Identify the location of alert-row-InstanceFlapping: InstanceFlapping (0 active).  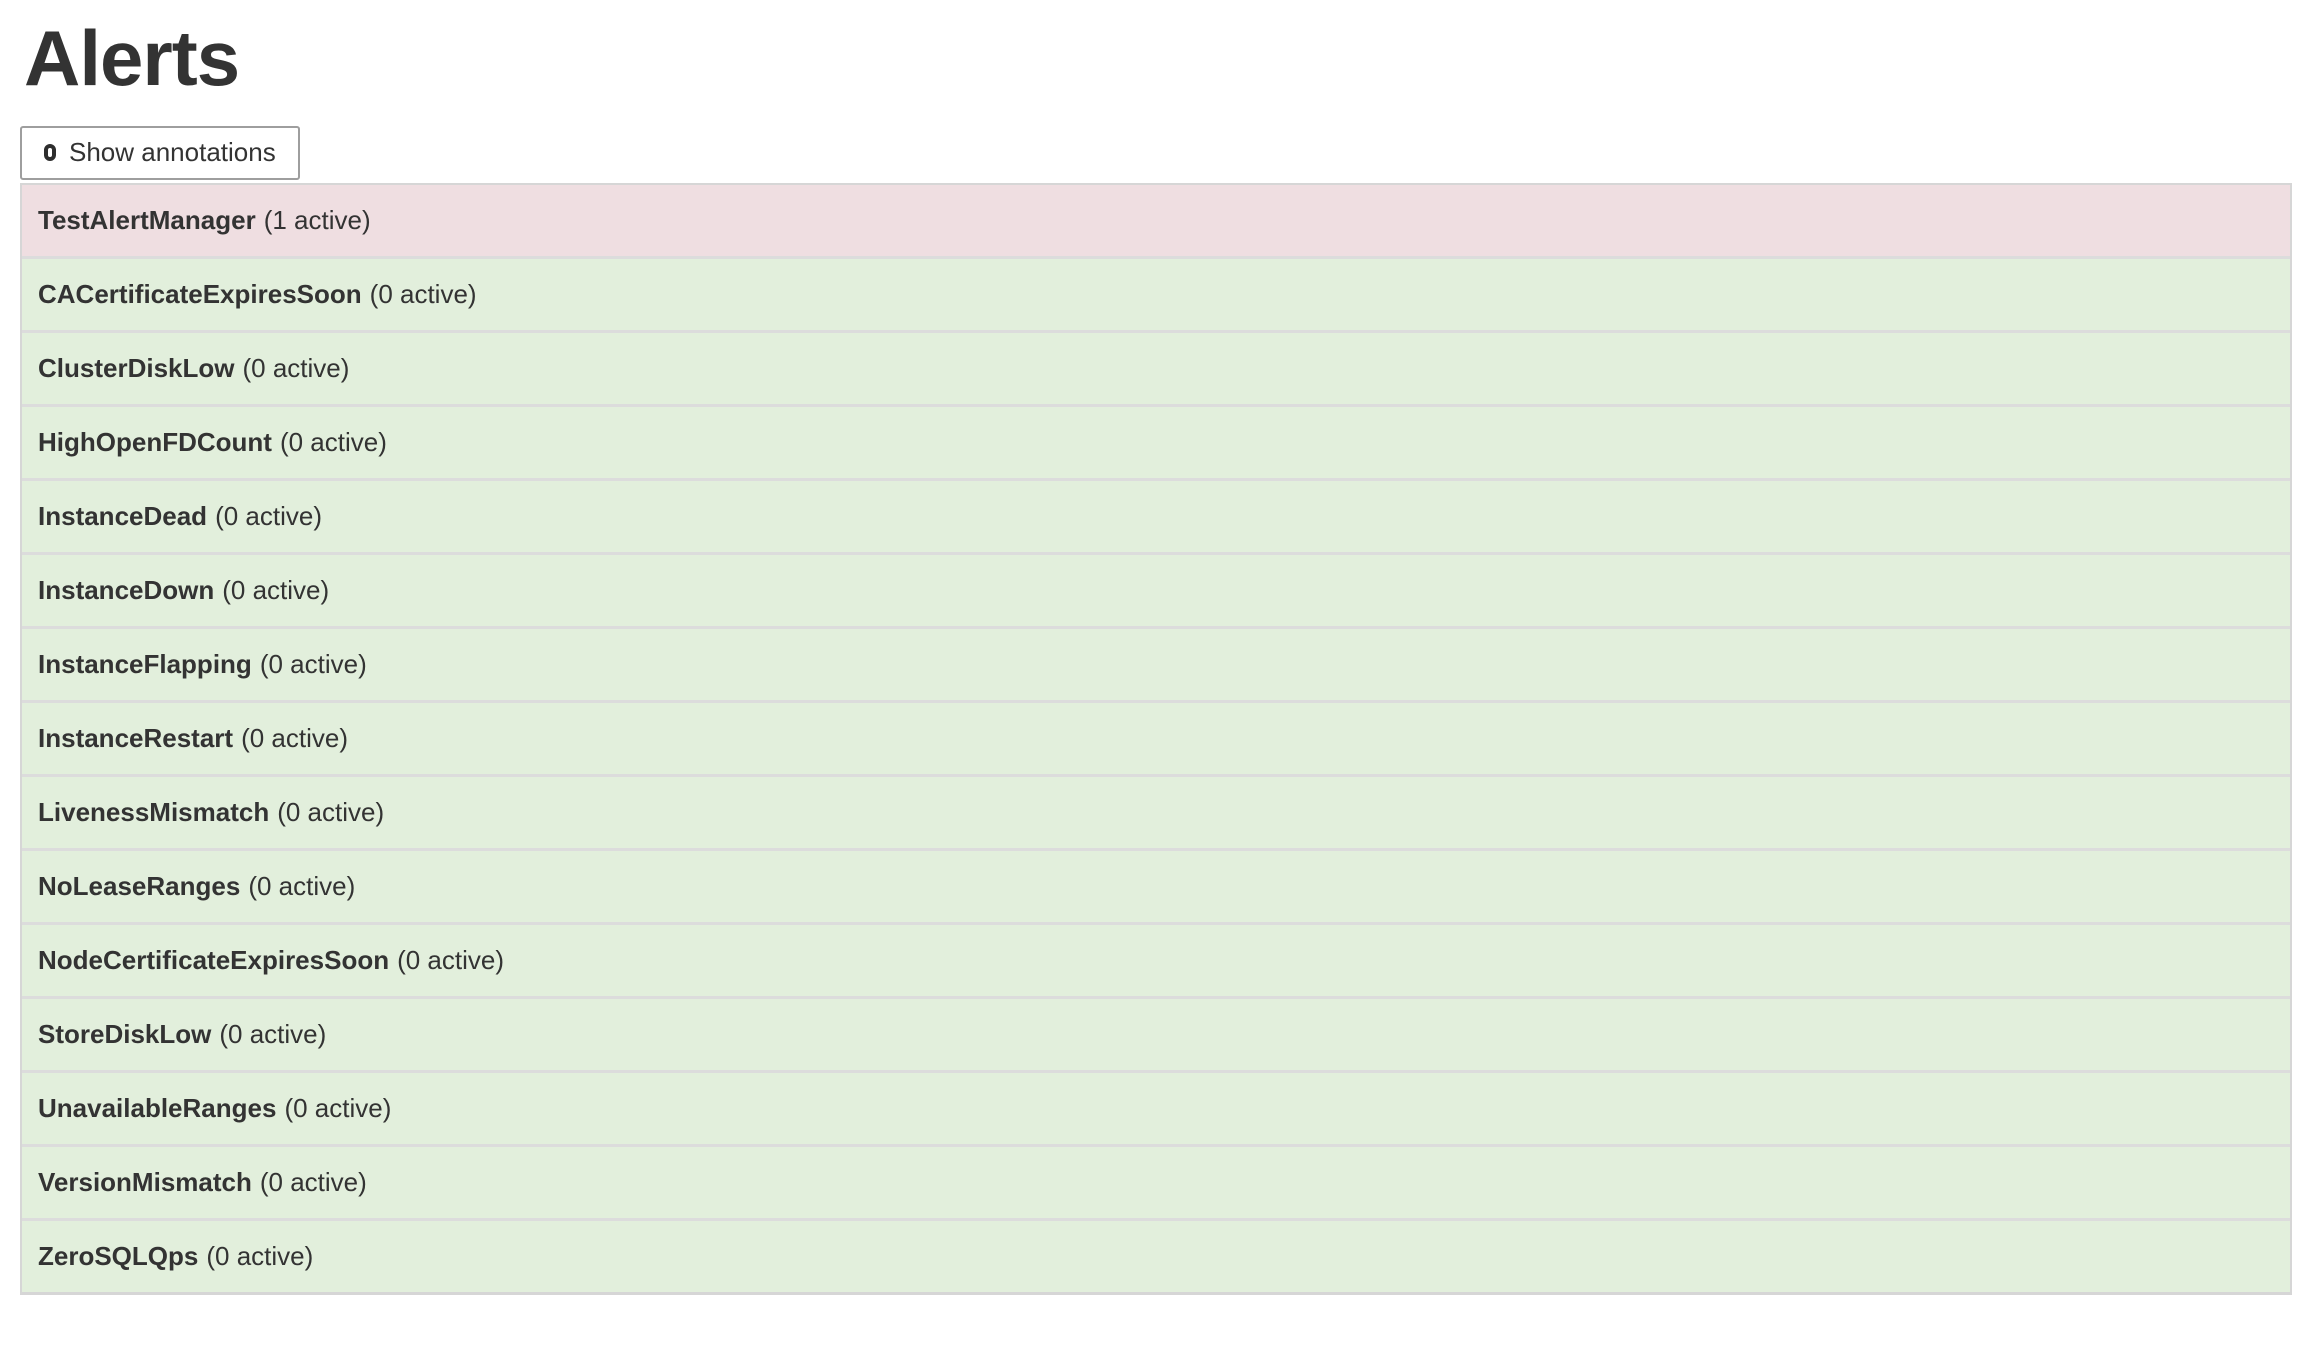
(1156, 665).